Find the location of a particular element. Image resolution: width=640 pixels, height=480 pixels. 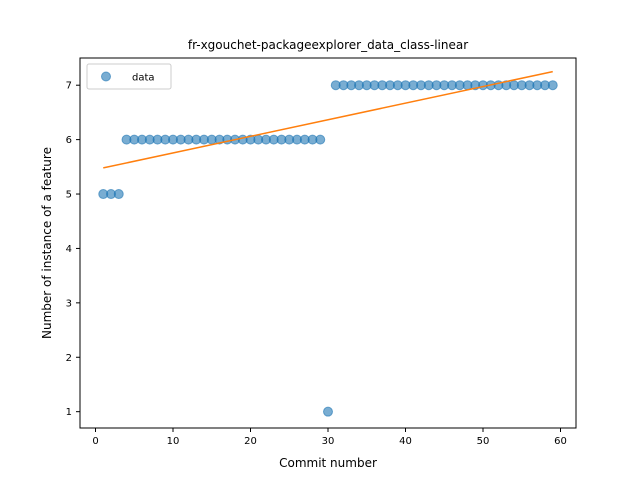

x-tick-label: 30 is located at coordinates (328, 441).